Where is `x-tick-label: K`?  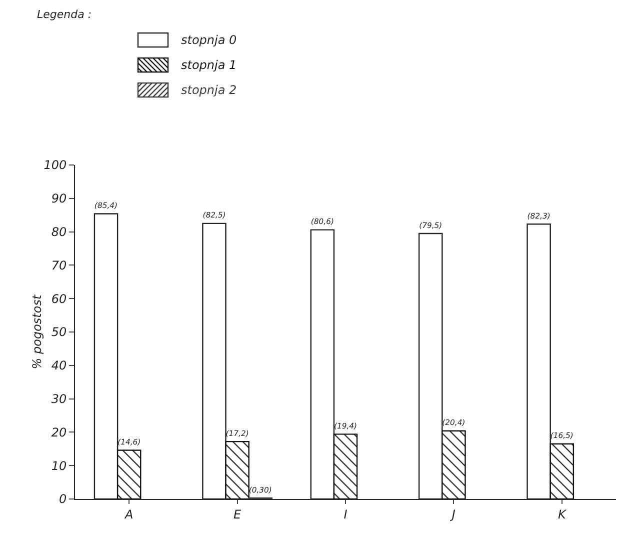
x-tick-label: K is located at coordinates (562, 514).